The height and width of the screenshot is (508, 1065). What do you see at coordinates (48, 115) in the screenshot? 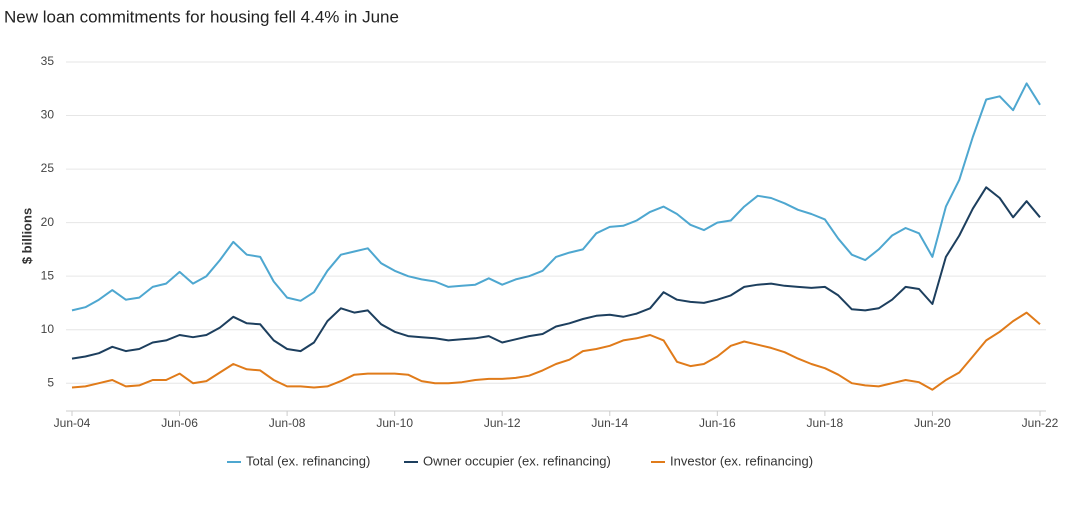
I see `y-tick-label: 30` at bounding box center [48, 115].